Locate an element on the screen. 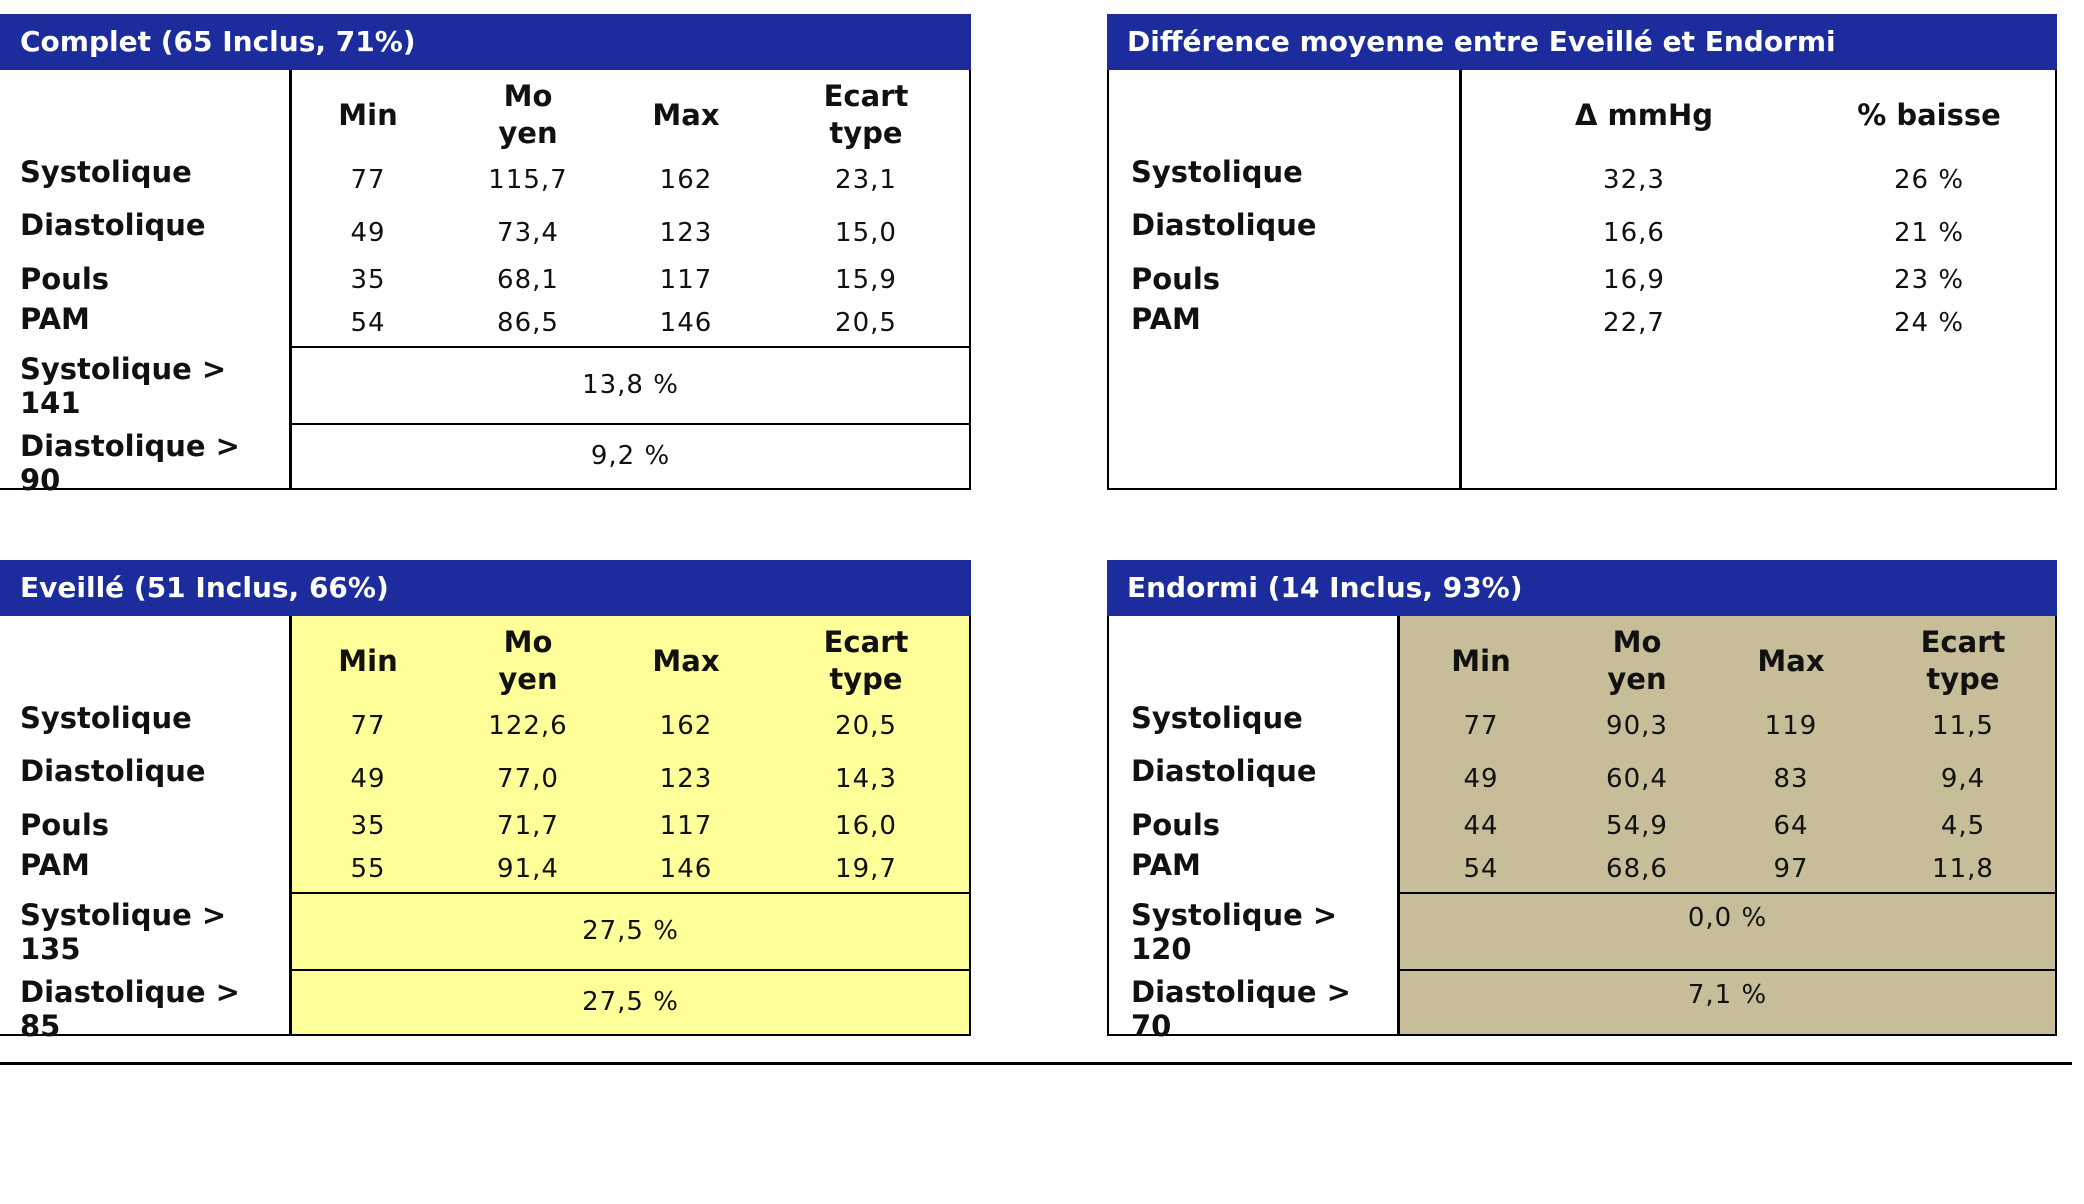 The width and height of the screenshot is (2084, 1204). cell-diastolique-max: 83 is located at coordinates (1791, 779).